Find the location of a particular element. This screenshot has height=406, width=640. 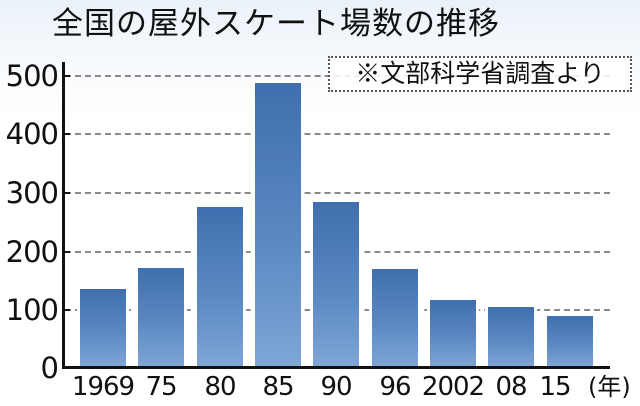

x-label-2002: 2002 is located at coordinates (453, 387).